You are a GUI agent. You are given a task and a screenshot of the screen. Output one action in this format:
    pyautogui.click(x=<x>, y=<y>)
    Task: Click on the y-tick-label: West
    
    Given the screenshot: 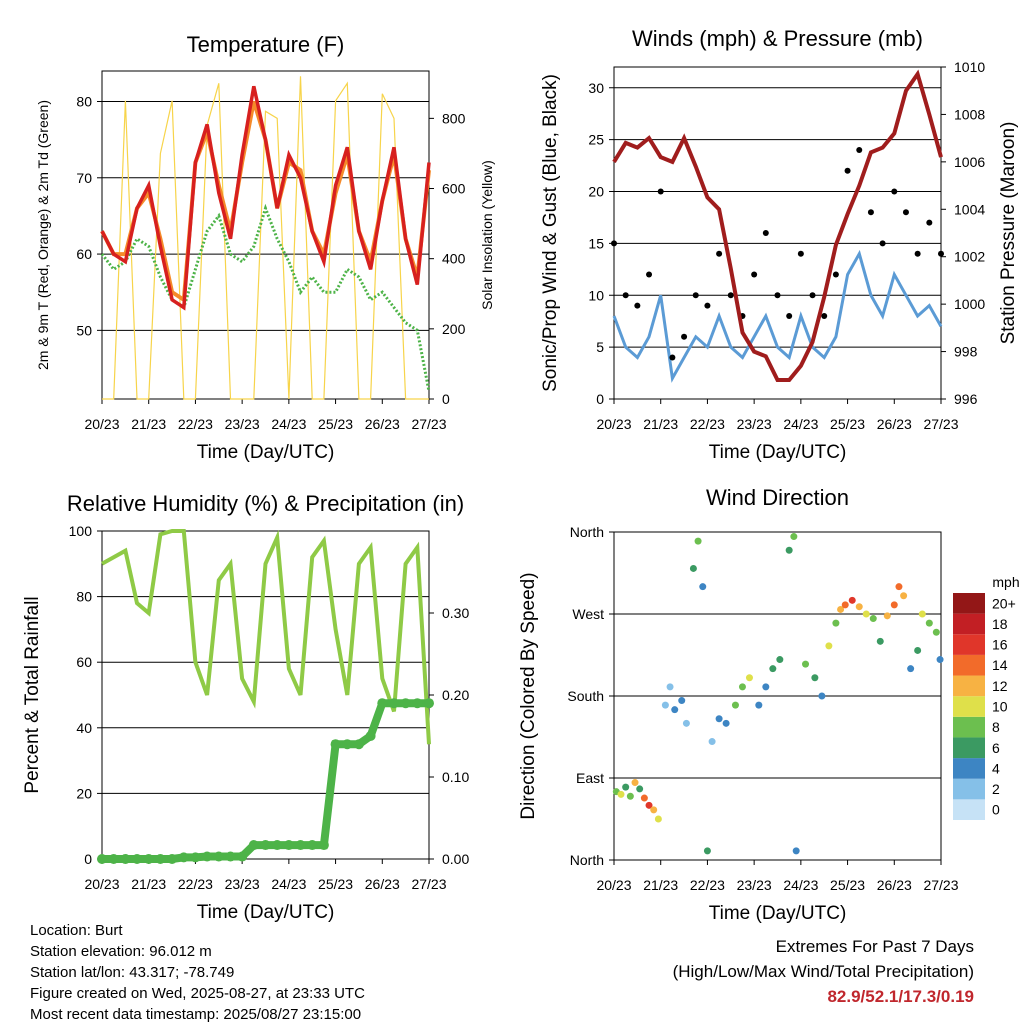 What is the action you would take?
    pyautogui.click(x=588, y=614)
    